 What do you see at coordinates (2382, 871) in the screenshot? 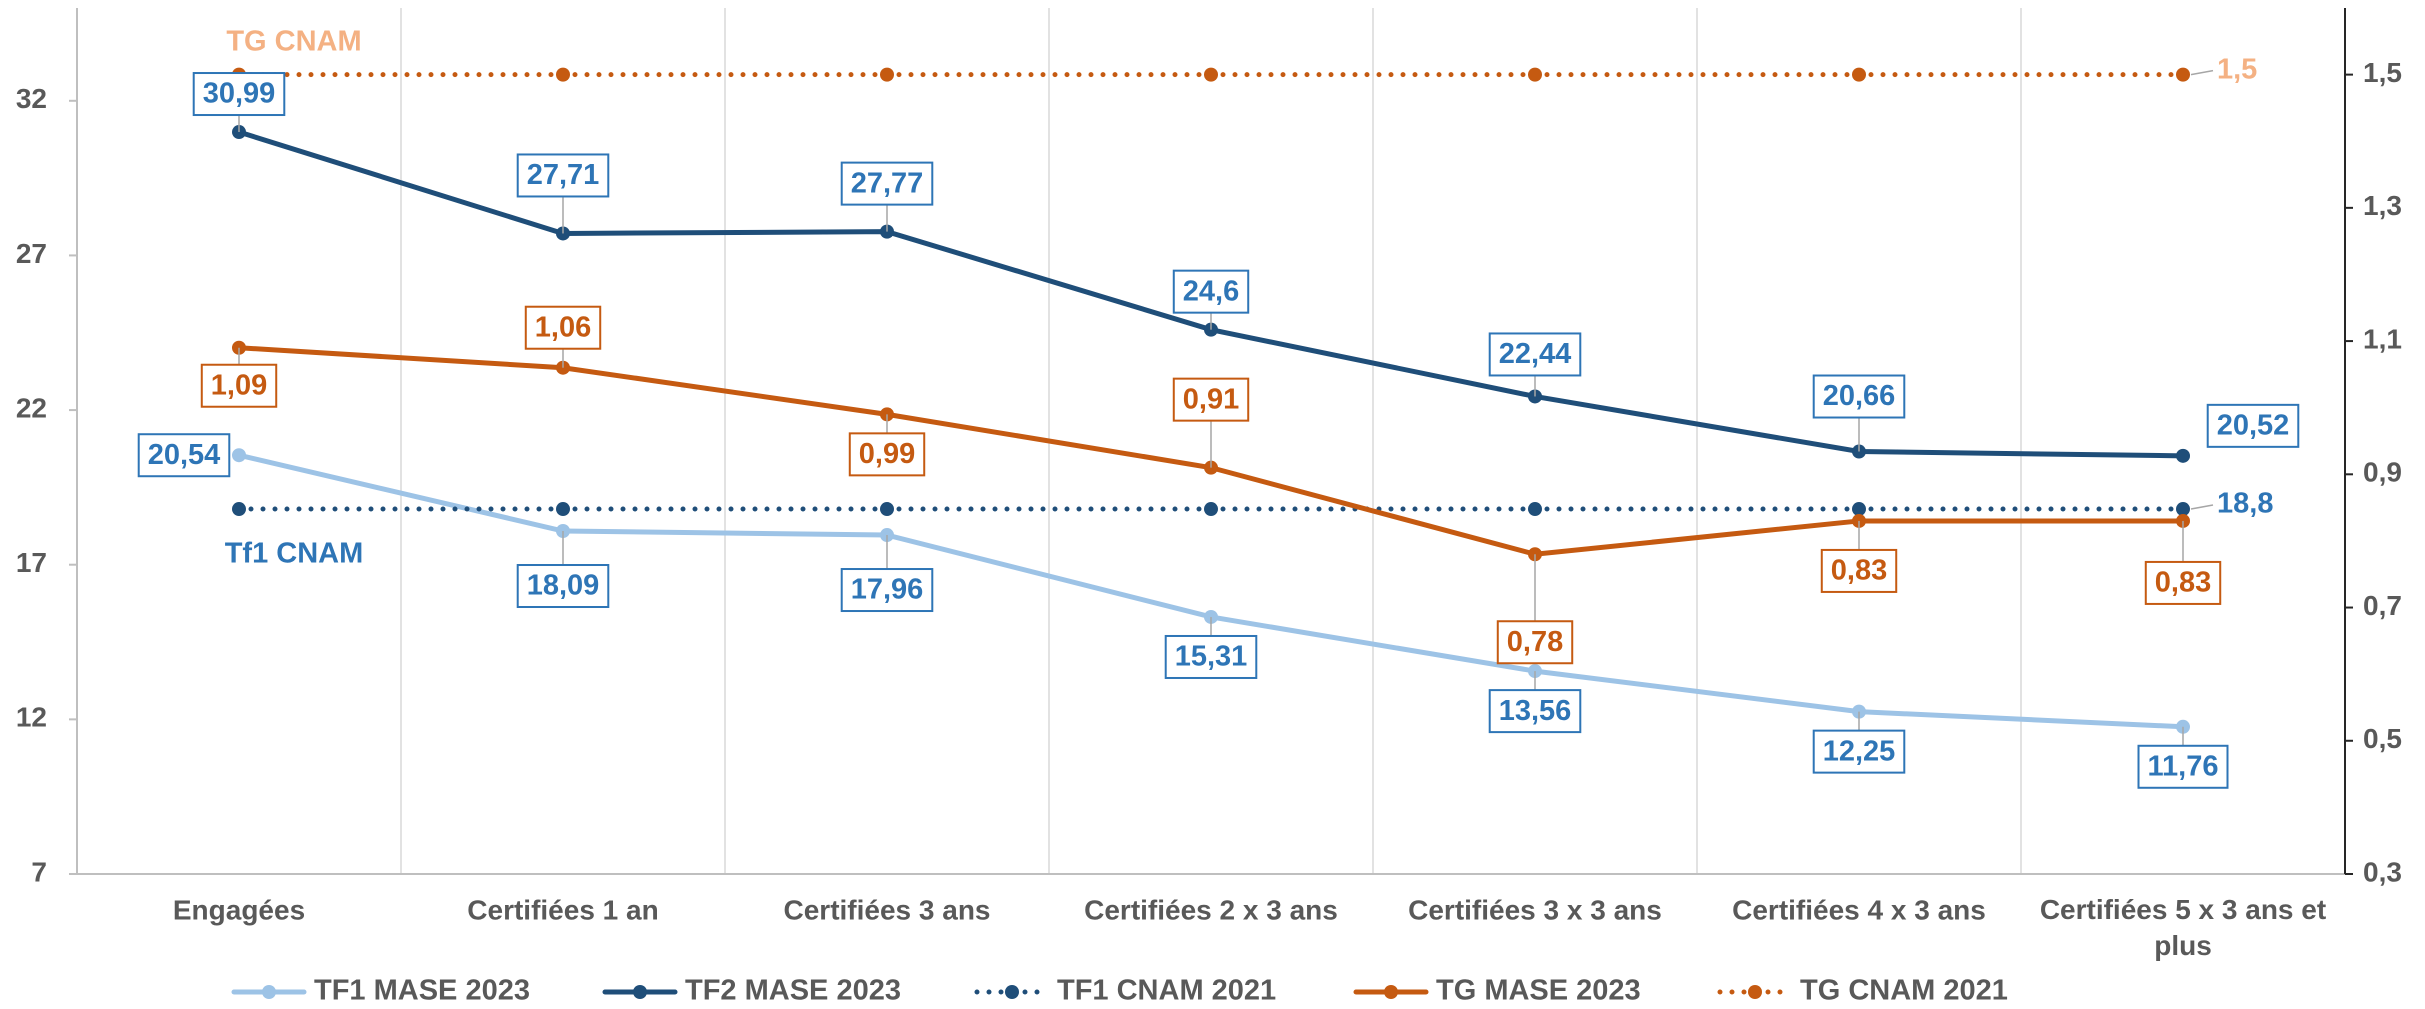
I see `y2-tick-label: 0,3` at bounding box center [2382, 871].